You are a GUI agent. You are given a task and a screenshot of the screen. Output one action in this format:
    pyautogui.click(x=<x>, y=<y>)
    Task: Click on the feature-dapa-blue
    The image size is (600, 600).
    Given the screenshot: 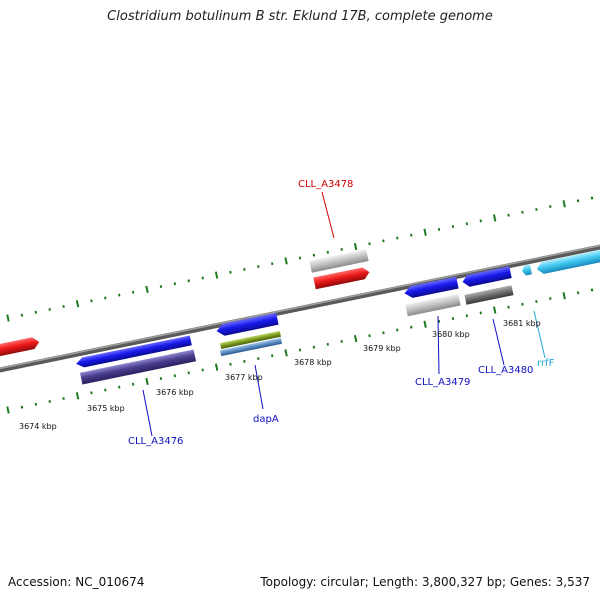 What is the action you would take?
    pyautogui.click(x=247, y=324)
    